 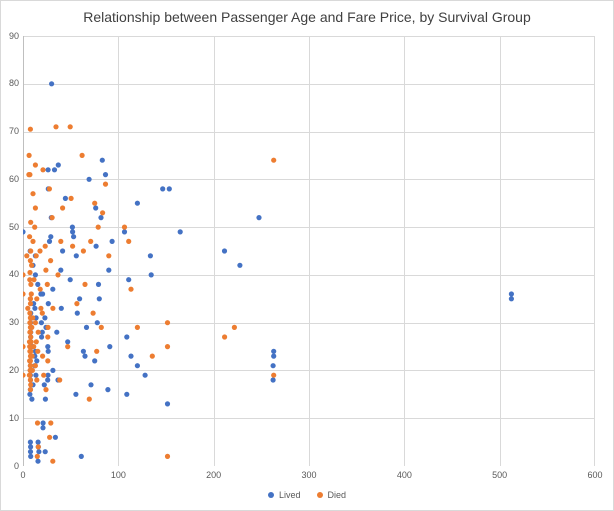 I want to click on y-axis-tick-label: 10, so click(x=13, y=417).